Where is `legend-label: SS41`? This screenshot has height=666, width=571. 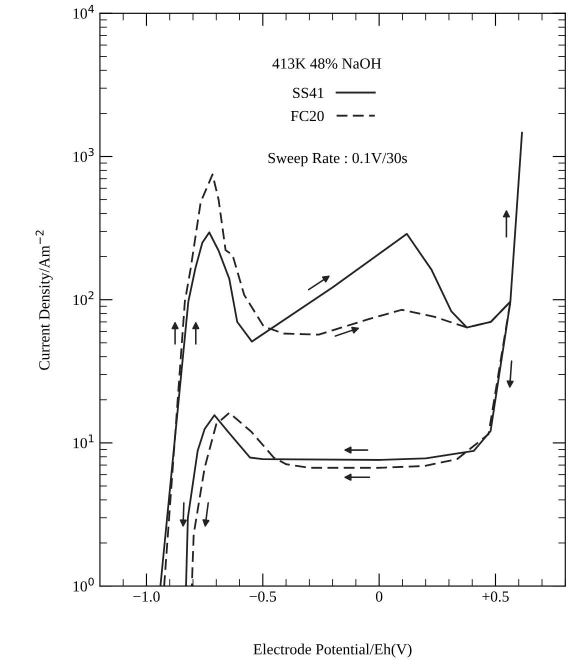
legend-label: SS41 is located at coordinates (308, 93).